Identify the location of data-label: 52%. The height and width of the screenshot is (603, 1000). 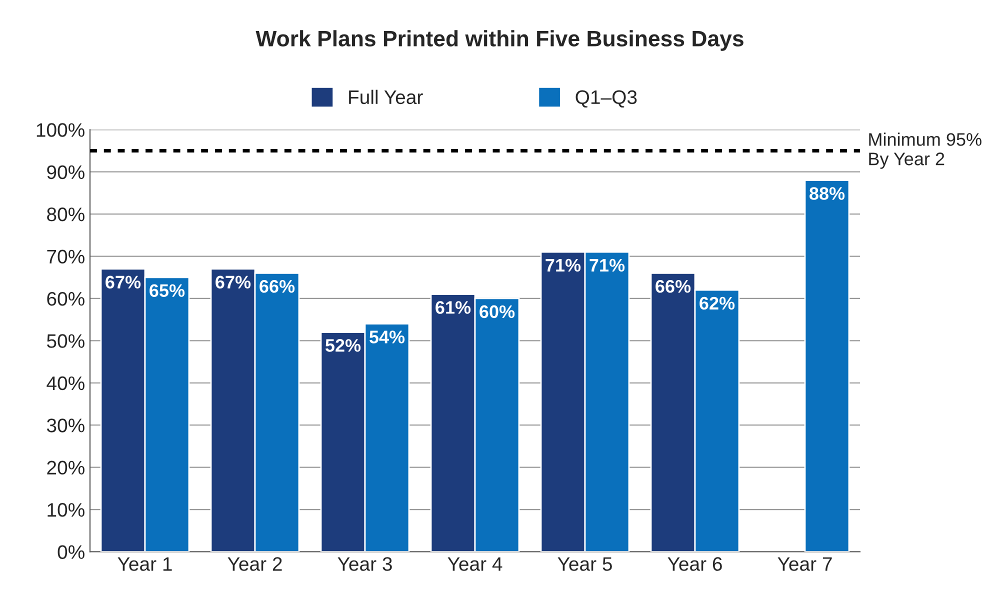
(343, 345).